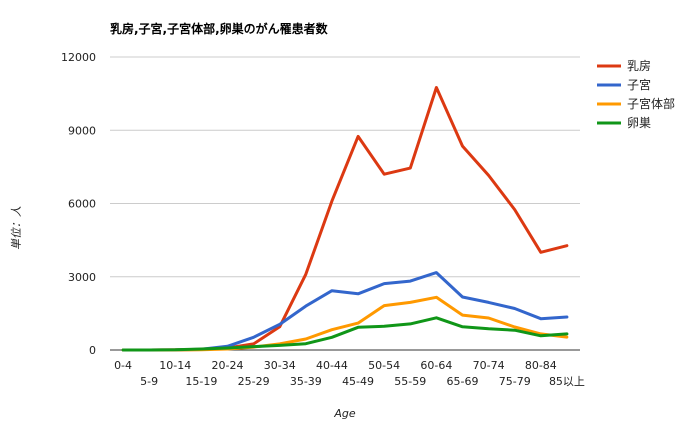 Image resolution: width=680 pixels, height=430 pixels. What do you see at coordinates (541, 365) in the screenshot?
I see `x-tick-label: 80-84` at bounding box center [541, 365].